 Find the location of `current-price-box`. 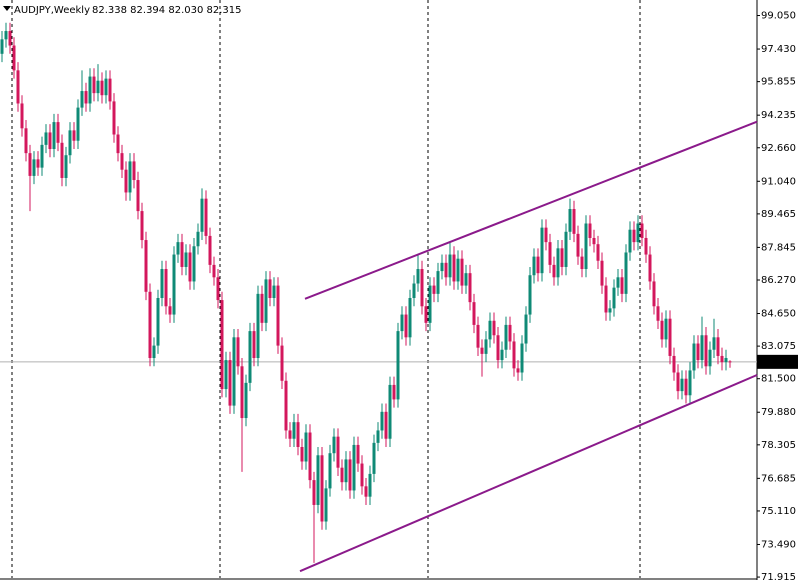

current-price-box is located at coordinates (777, 361).